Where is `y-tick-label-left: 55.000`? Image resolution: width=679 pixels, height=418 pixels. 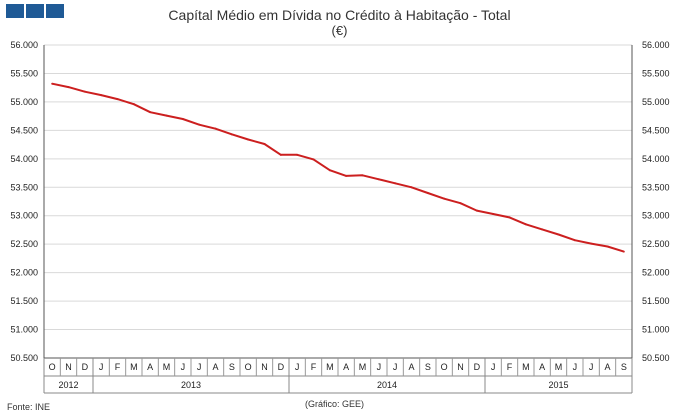 y-tick-label-left: 55.000 is located at coordinates (24, 102).